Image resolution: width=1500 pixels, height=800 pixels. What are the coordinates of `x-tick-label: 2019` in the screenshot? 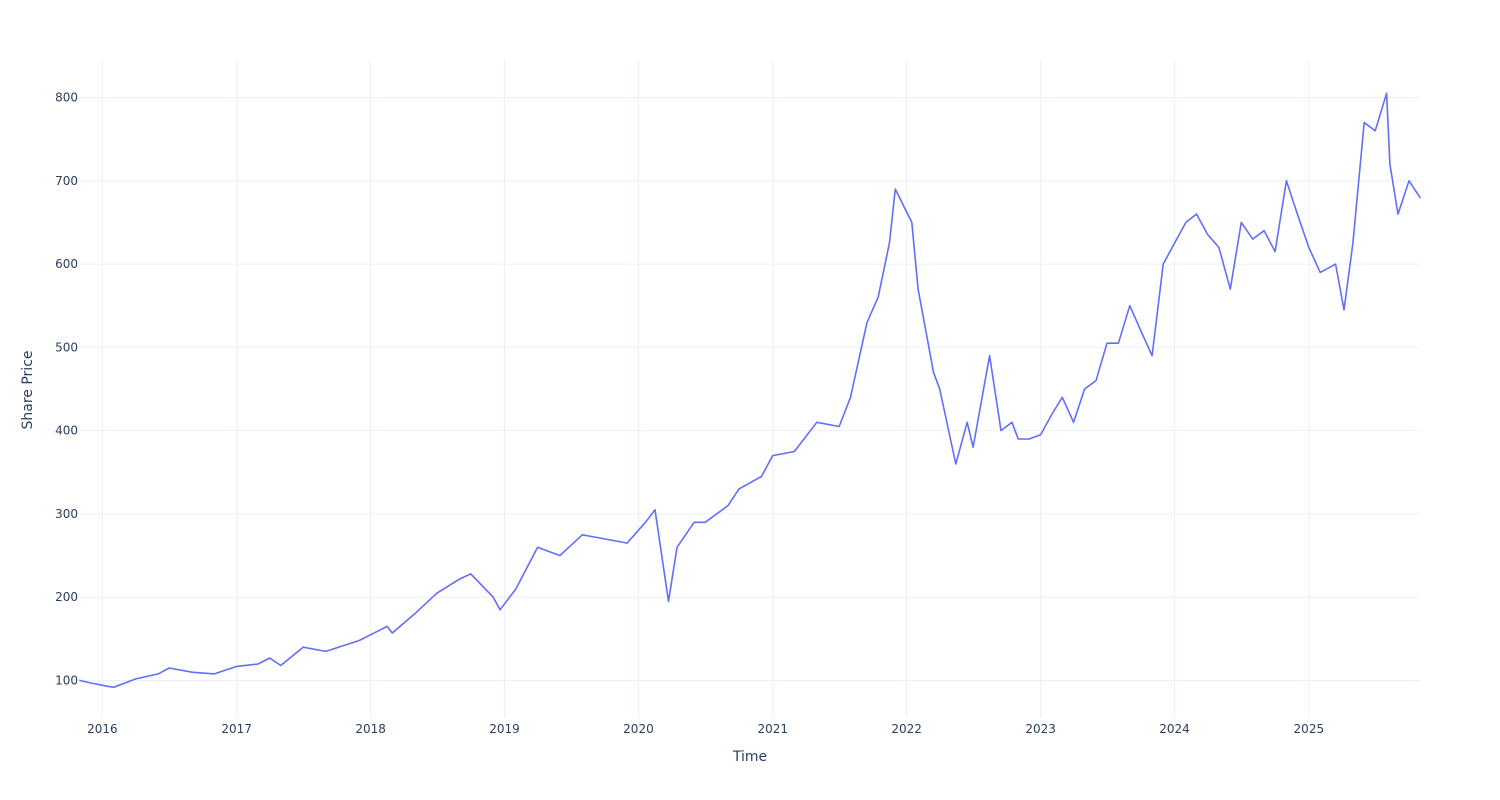 It's located at (504, 729).